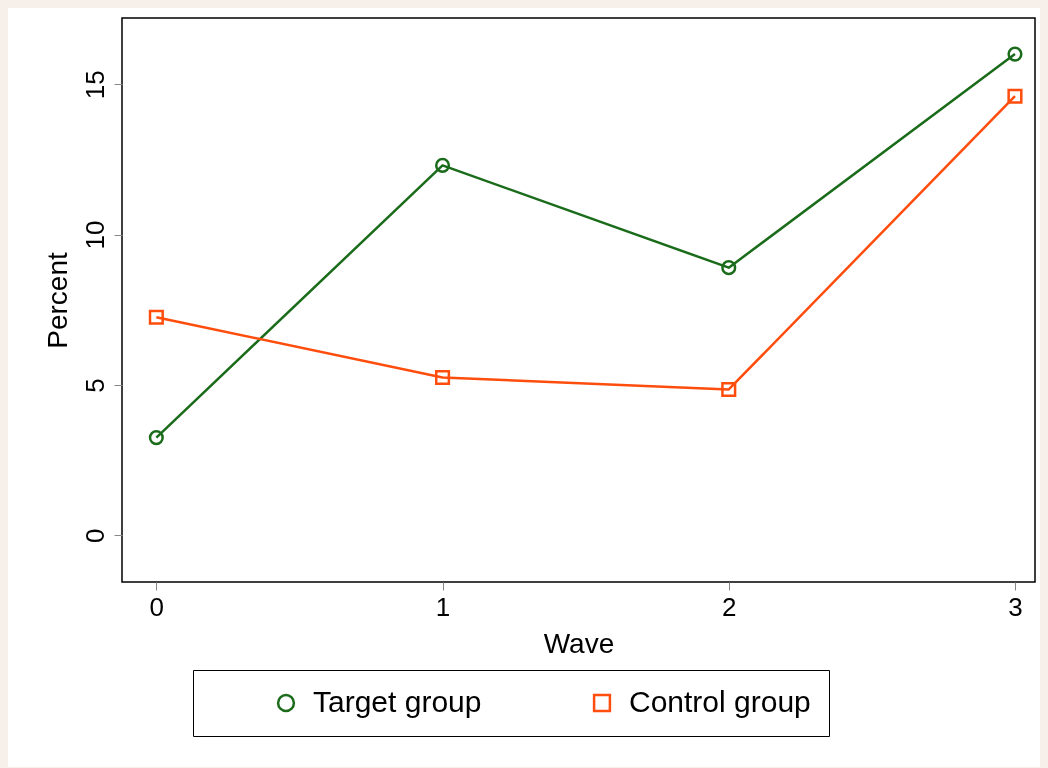 Image resolution: width=1048 pixels, height=768 pixels. Describe the element at coordinates (397, 701) in the screenshot. I see `legend-label: Target group` at that location.